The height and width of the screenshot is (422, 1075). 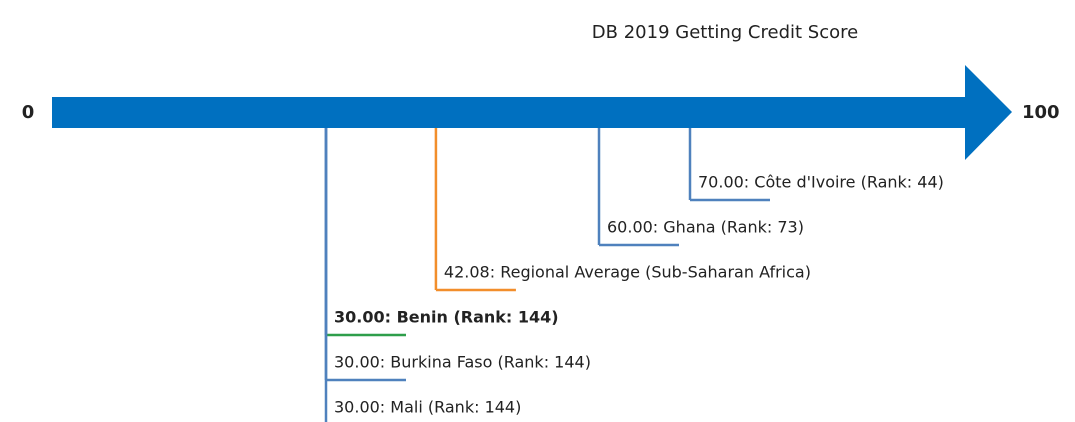 I want to click on value-label: 30.00: Burkina Faso (Rank: 144), so click(x=462, y=362).